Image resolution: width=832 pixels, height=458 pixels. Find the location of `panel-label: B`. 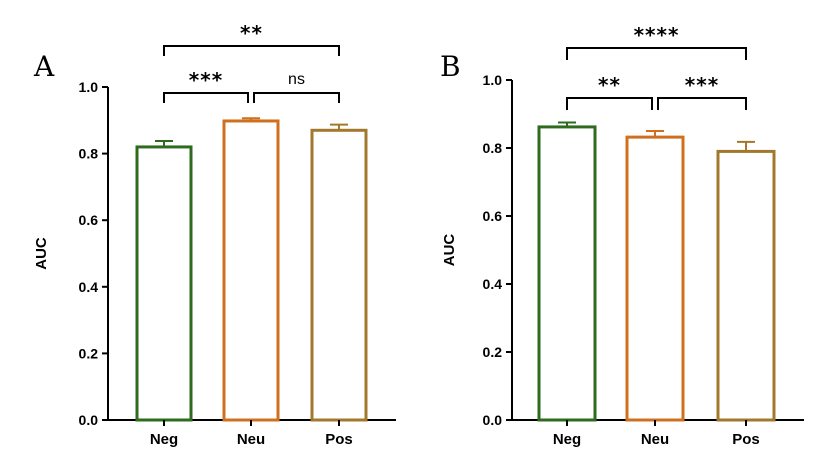

panel-label: B is located at coordinates (450, 66).